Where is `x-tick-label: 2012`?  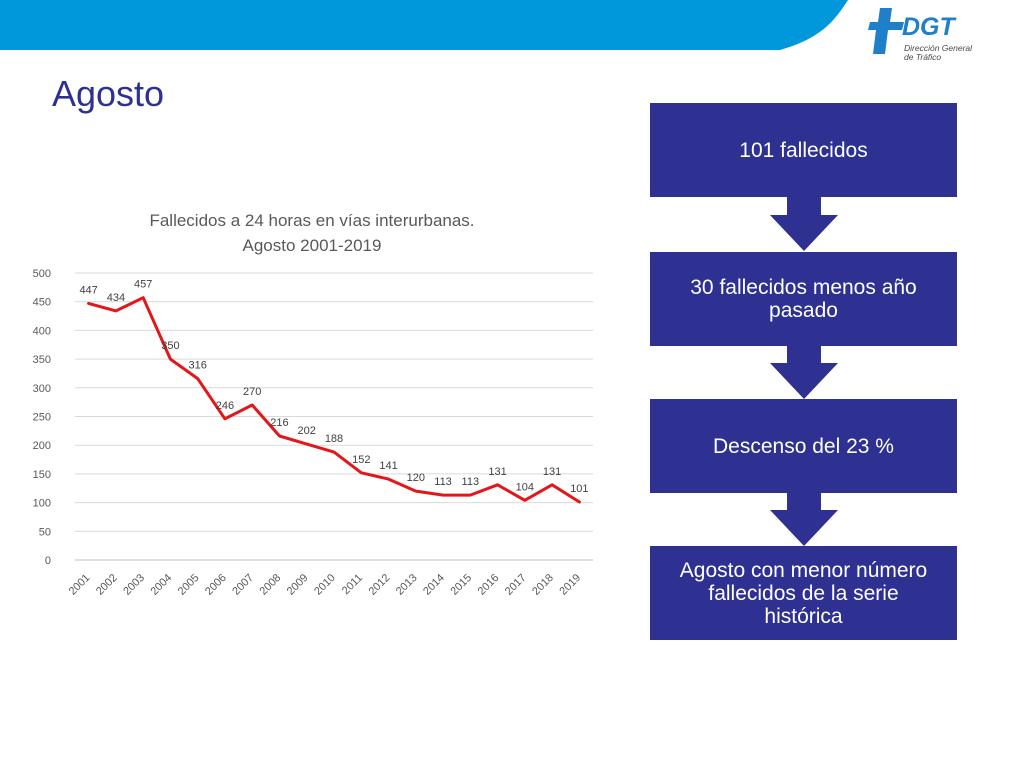
x-tick-label: 2012 is located at coordinates (380, 585).